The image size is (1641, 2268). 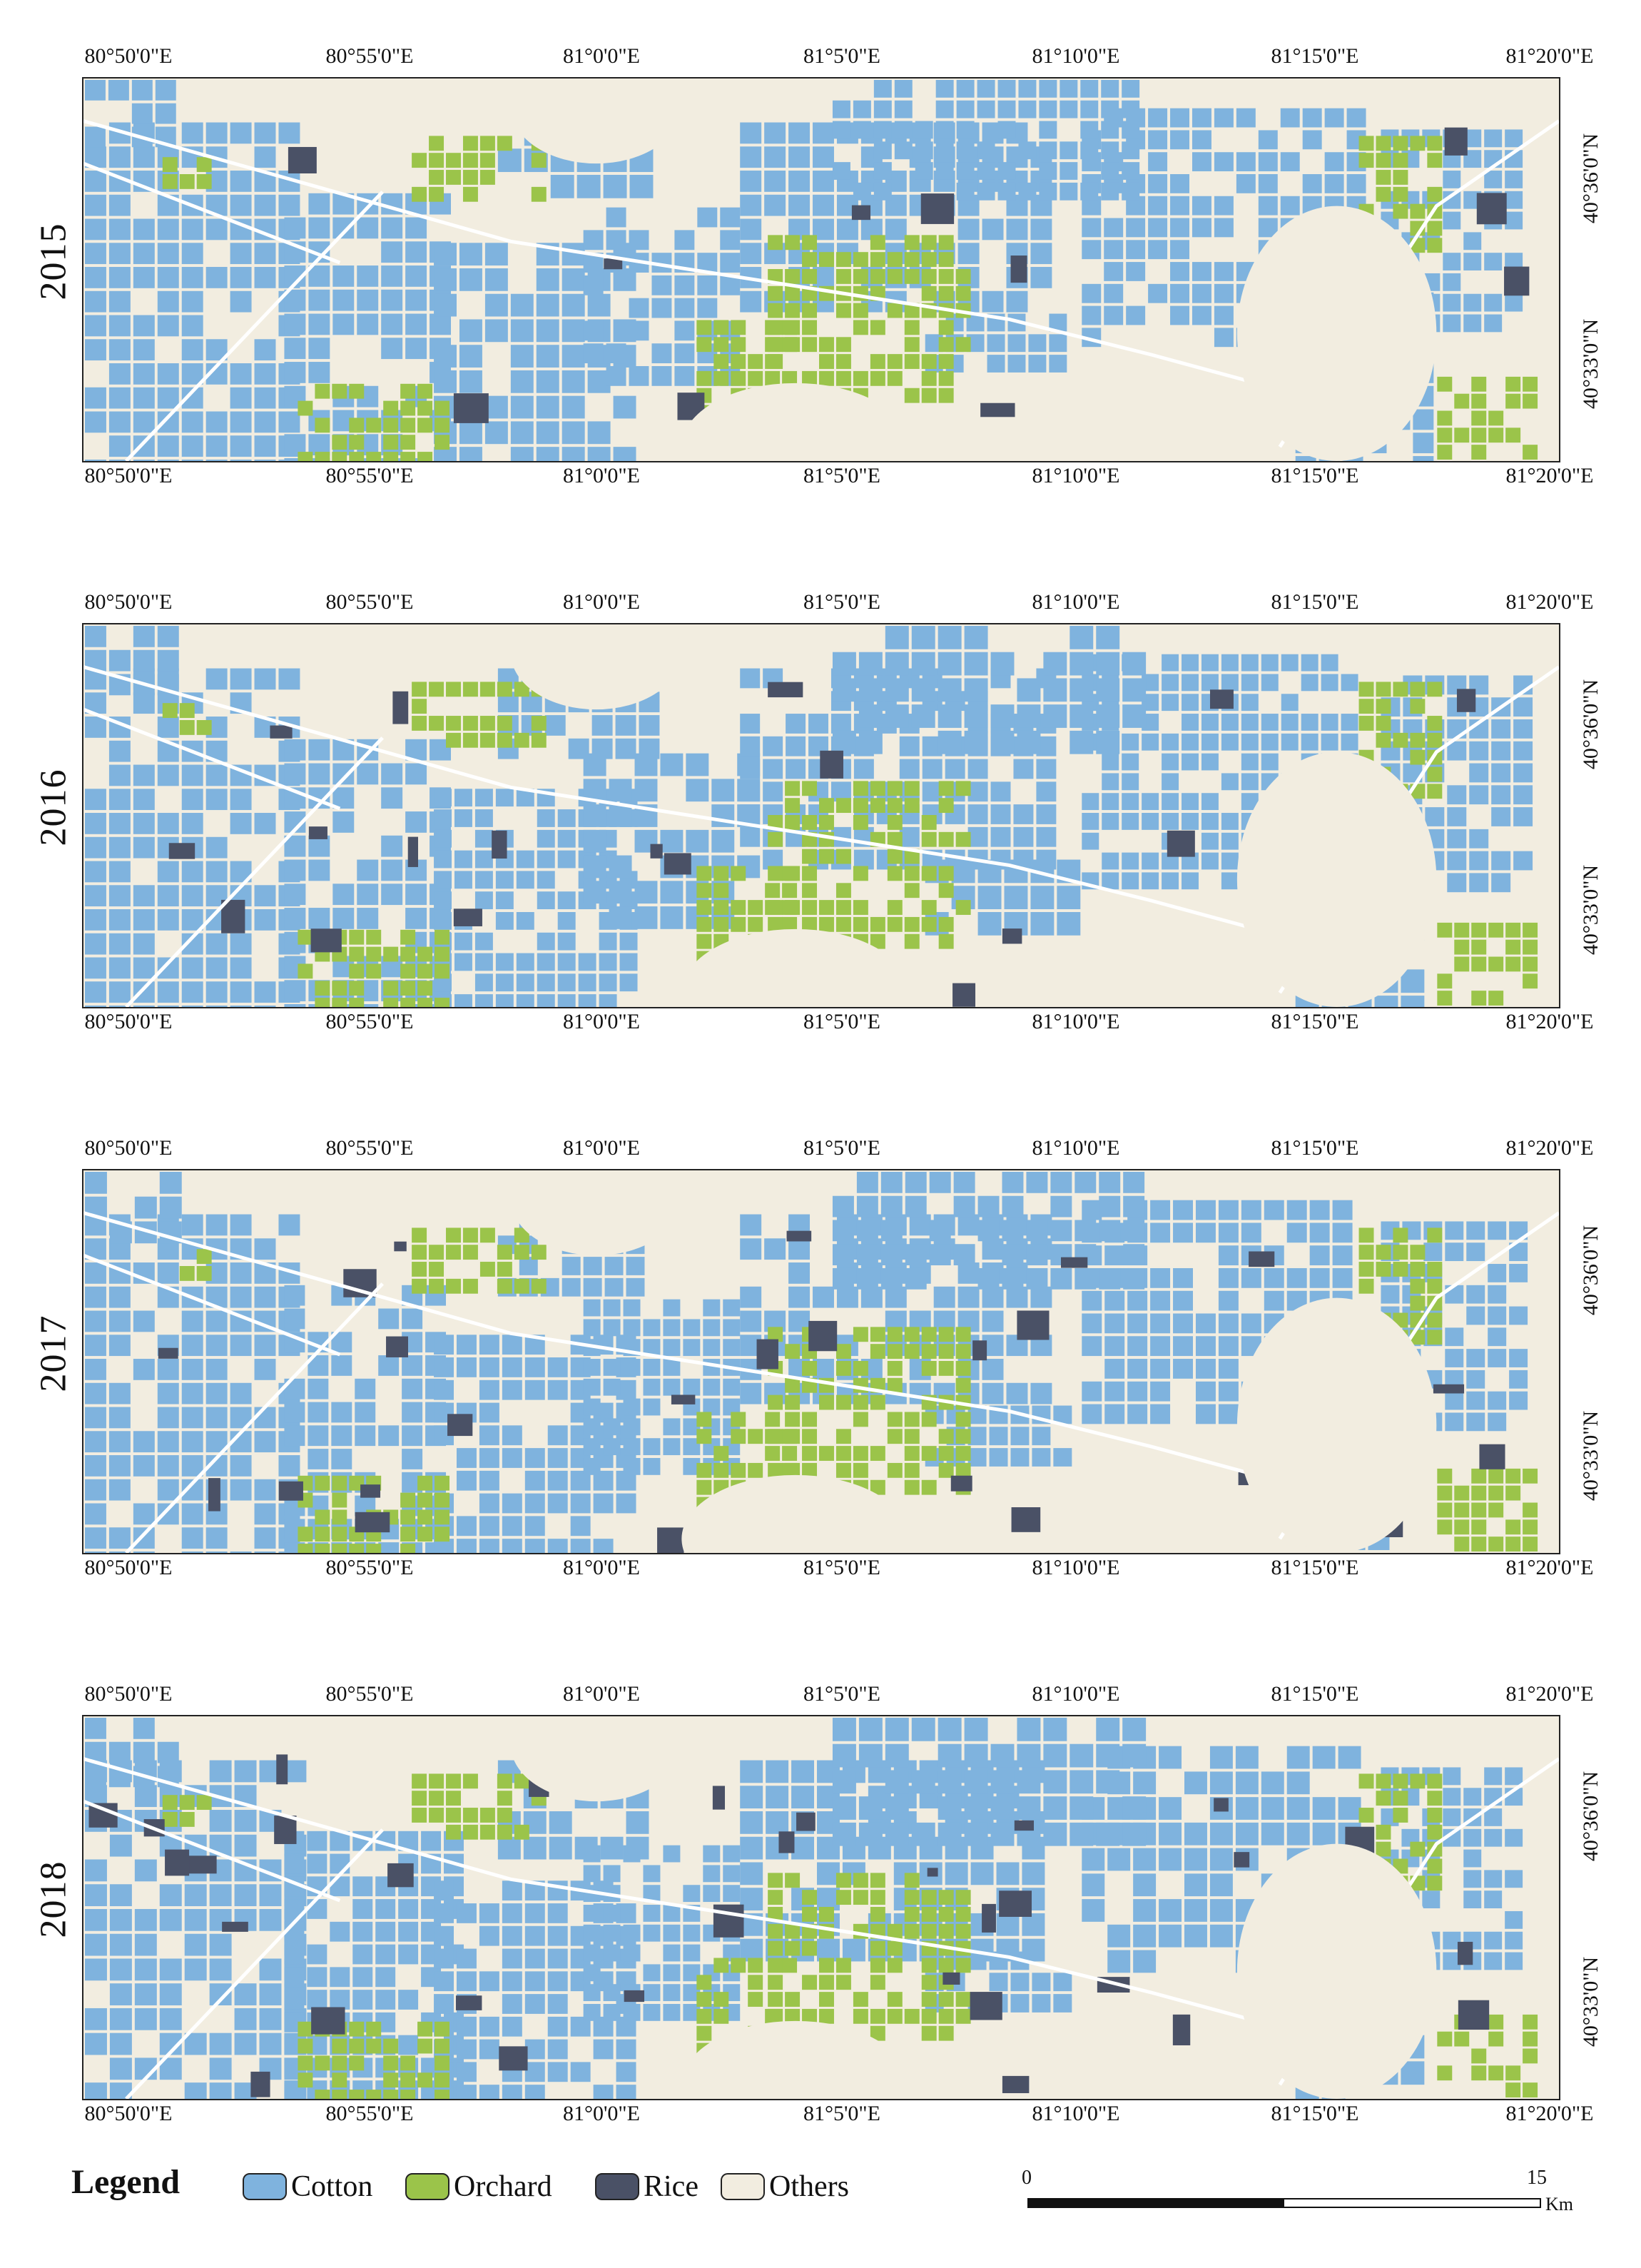 I want to click on year-label: 2015, so click(x=54, y=261).